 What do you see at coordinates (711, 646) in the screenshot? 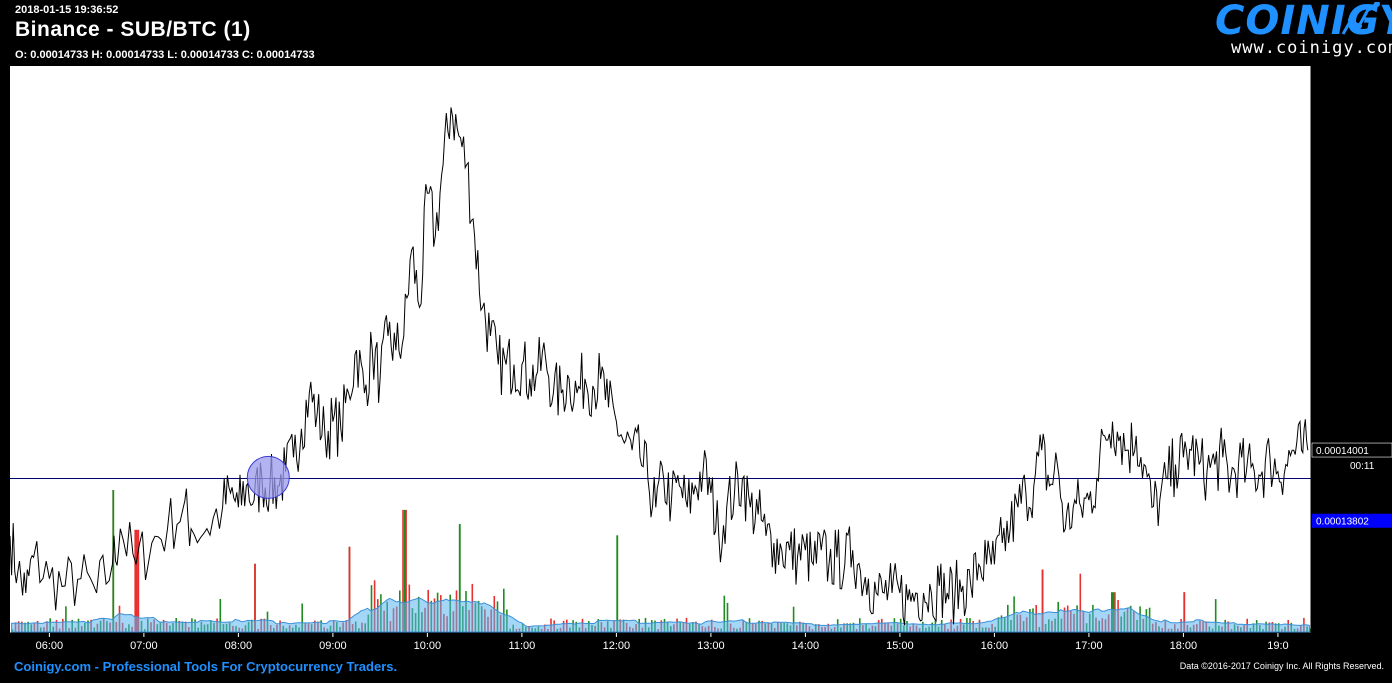
I see `x-tick-label: 13:00` at bounding box center [711, 646].